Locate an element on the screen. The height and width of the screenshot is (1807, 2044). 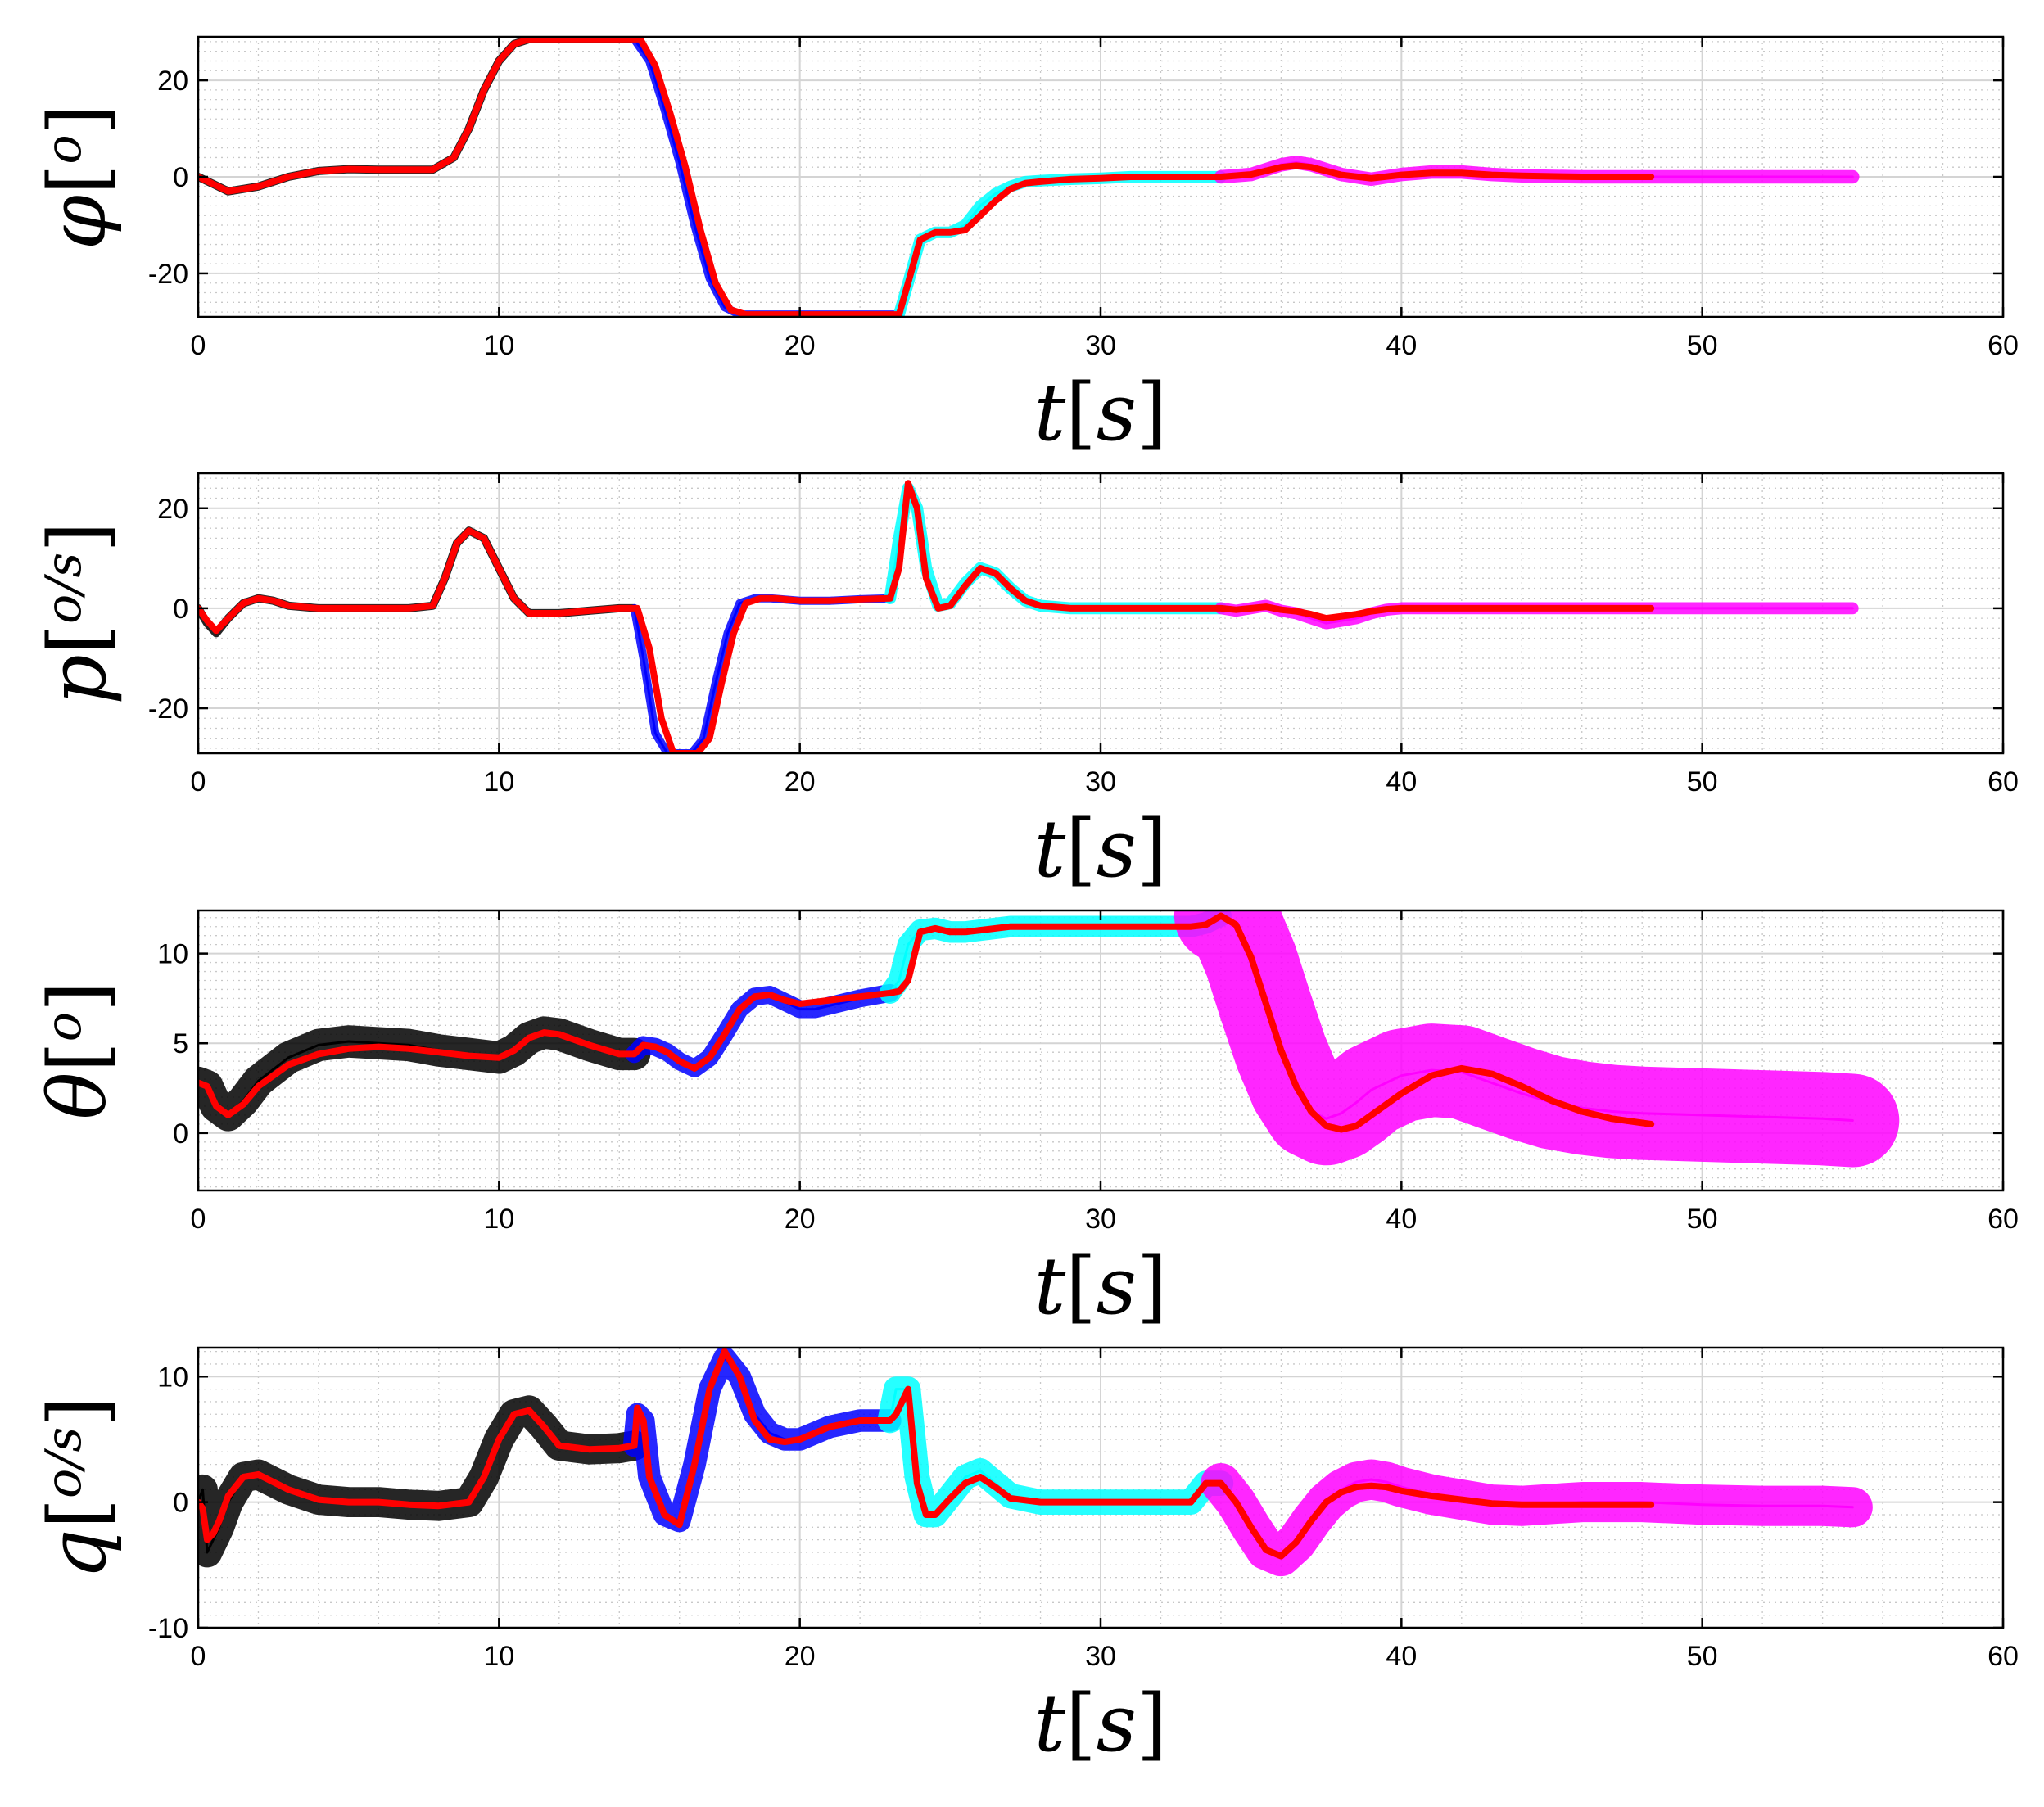
y-axis-label: θ[o] is located at coordinates (78, 1051).